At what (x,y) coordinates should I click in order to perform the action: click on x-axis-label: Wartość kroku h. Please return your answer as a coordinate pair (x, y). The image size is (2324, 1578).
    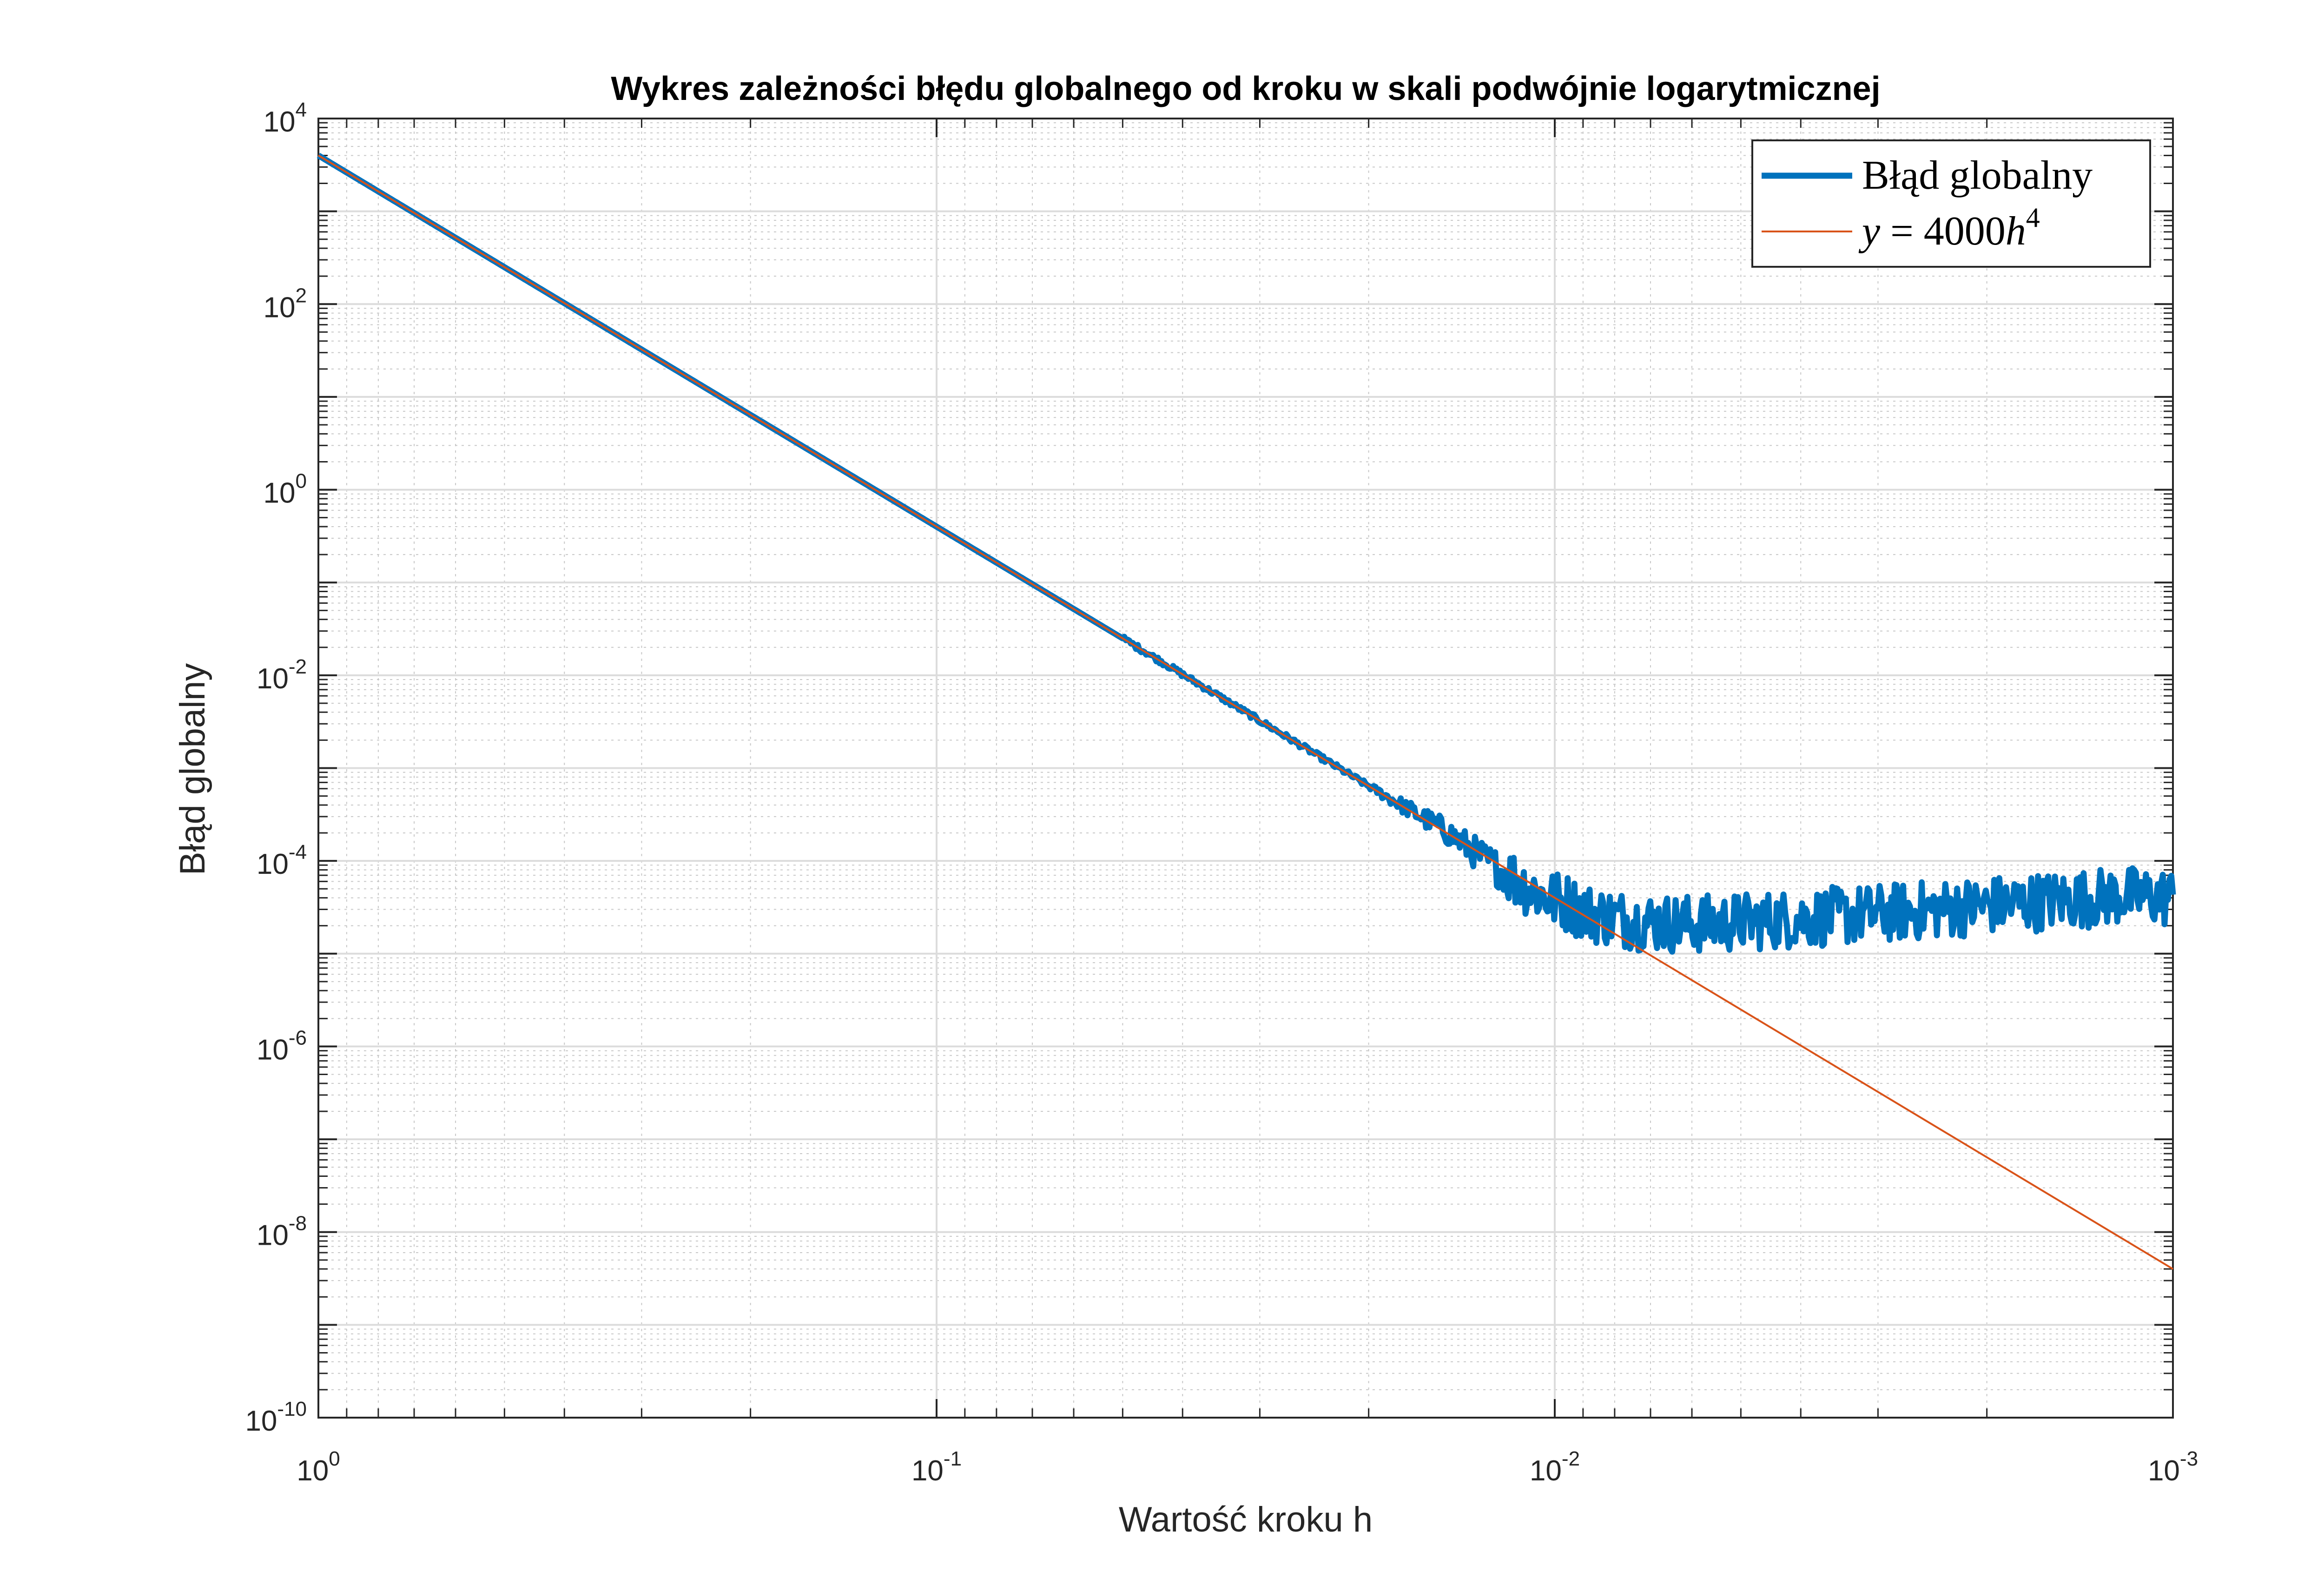
    Looking at the image, I should click on (1246, 1520).